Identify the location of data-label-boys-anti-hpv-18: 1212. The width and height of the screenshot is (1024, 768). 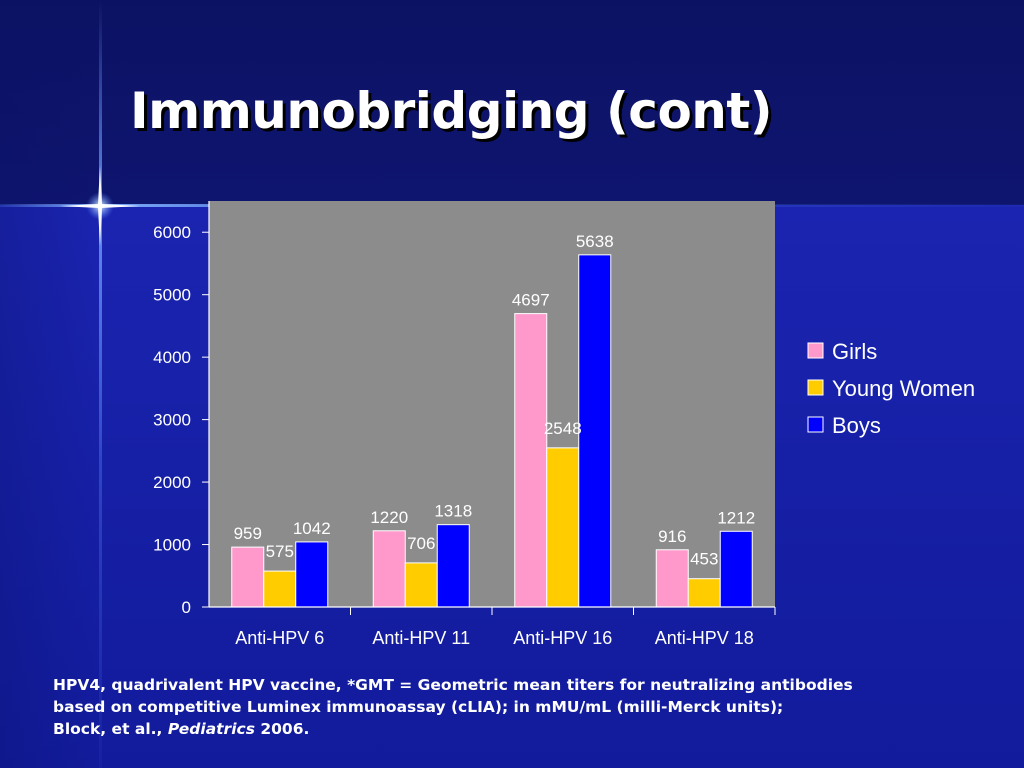
(736, 517).